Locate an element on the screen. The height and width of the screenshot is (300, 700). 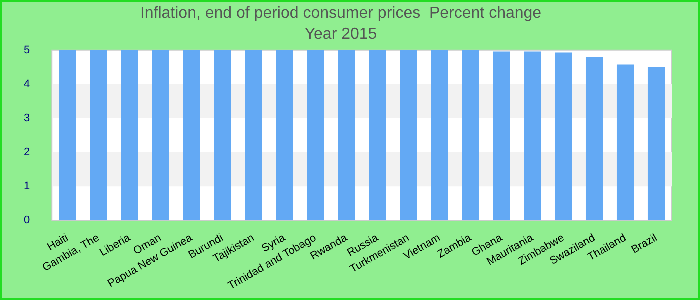
chart-subtitle: Year 2015 is located at coordinates (341, 35).